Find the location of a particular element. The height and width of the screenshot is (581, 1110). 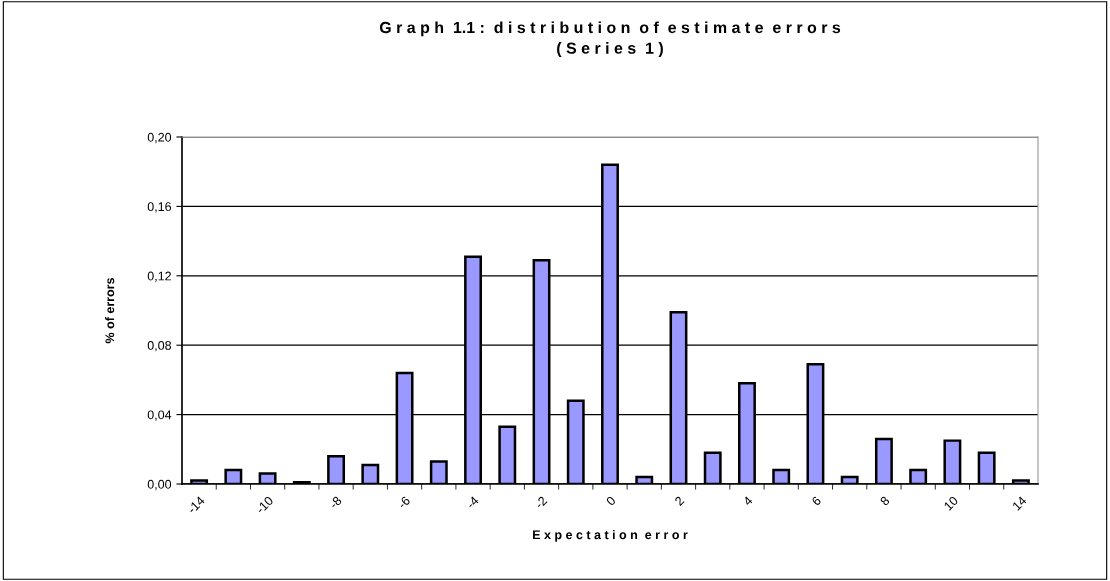

y-tick-label: 0,08 is located at coordinates (159, 346).